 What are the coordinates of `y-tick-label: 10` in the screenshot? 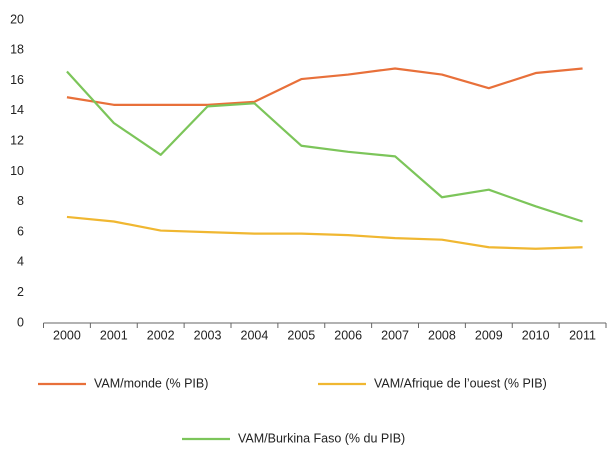 It's located at (17, 171).